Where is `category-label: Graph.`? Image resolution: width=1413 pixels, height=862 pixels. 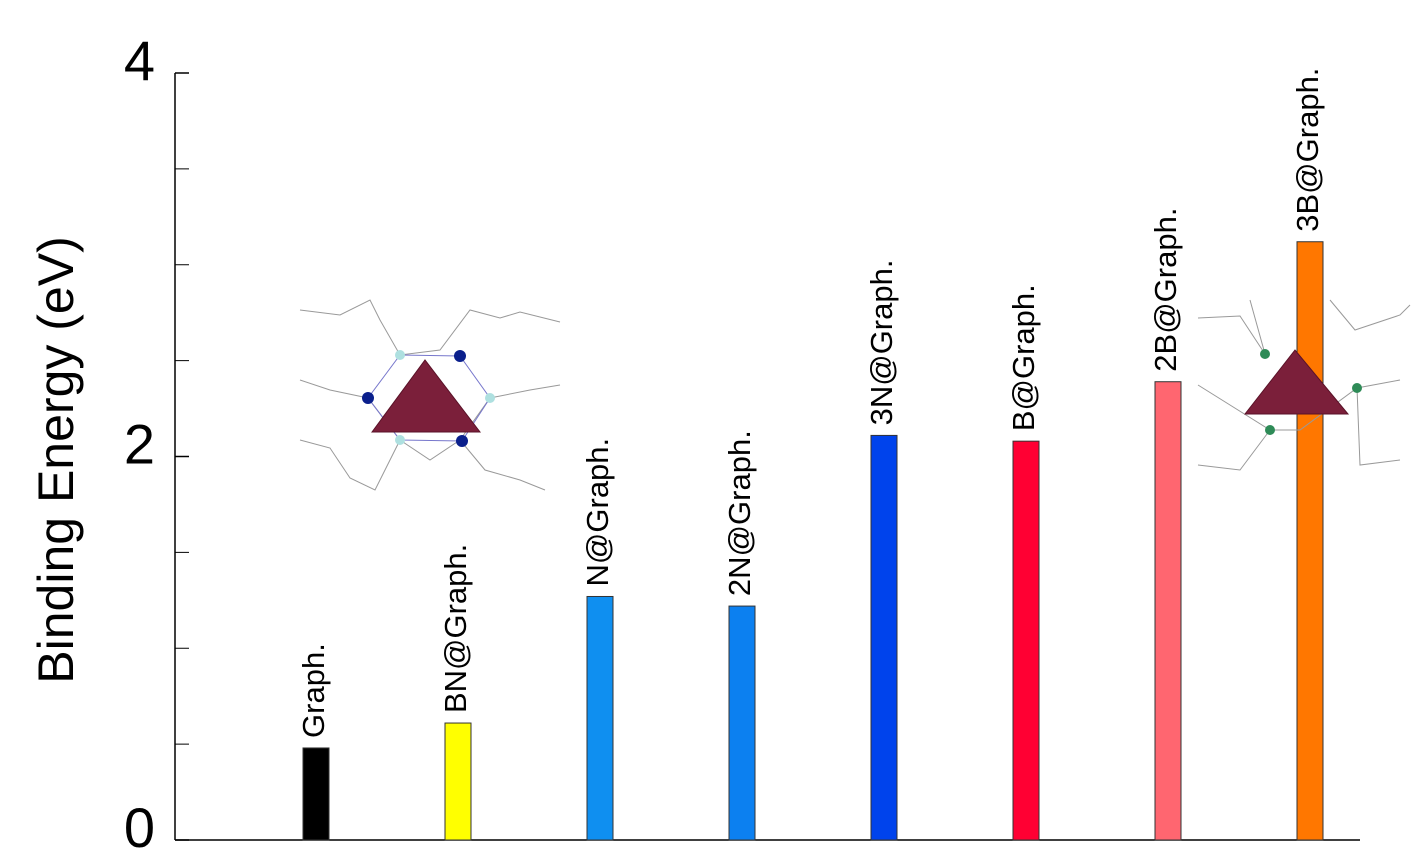 category-label: Graph. is located at coordinates (313, 690).